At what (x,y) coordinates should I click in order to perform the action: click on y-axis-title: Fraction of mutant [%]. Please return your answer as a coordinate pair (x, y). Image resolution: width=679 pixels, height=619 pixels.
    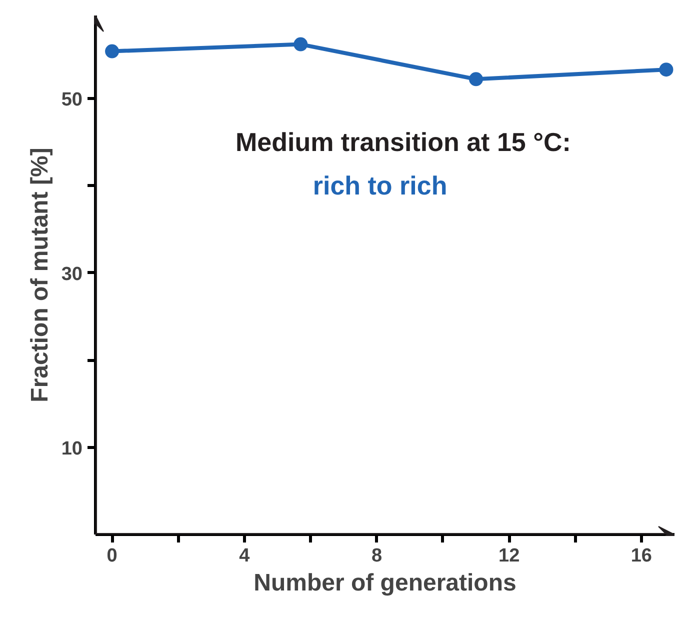
    Looking at the image, I should click on (40, 275).